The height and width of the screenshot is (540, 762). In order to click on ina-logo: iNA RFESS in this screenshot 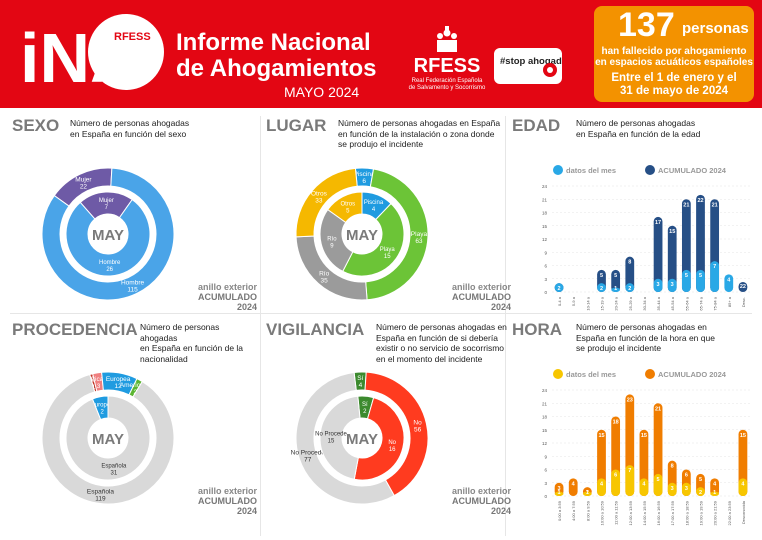, I will do `click(92, 53)`.